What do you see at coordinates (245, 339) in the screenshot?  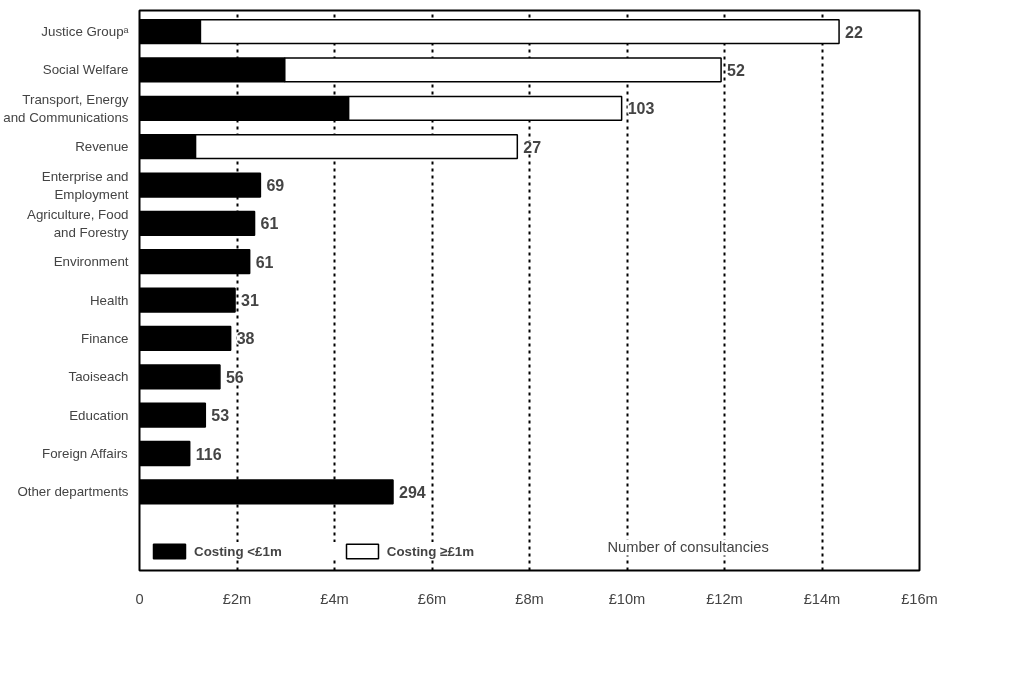 I see `annotation: 38` at bounding box center [245, 339].